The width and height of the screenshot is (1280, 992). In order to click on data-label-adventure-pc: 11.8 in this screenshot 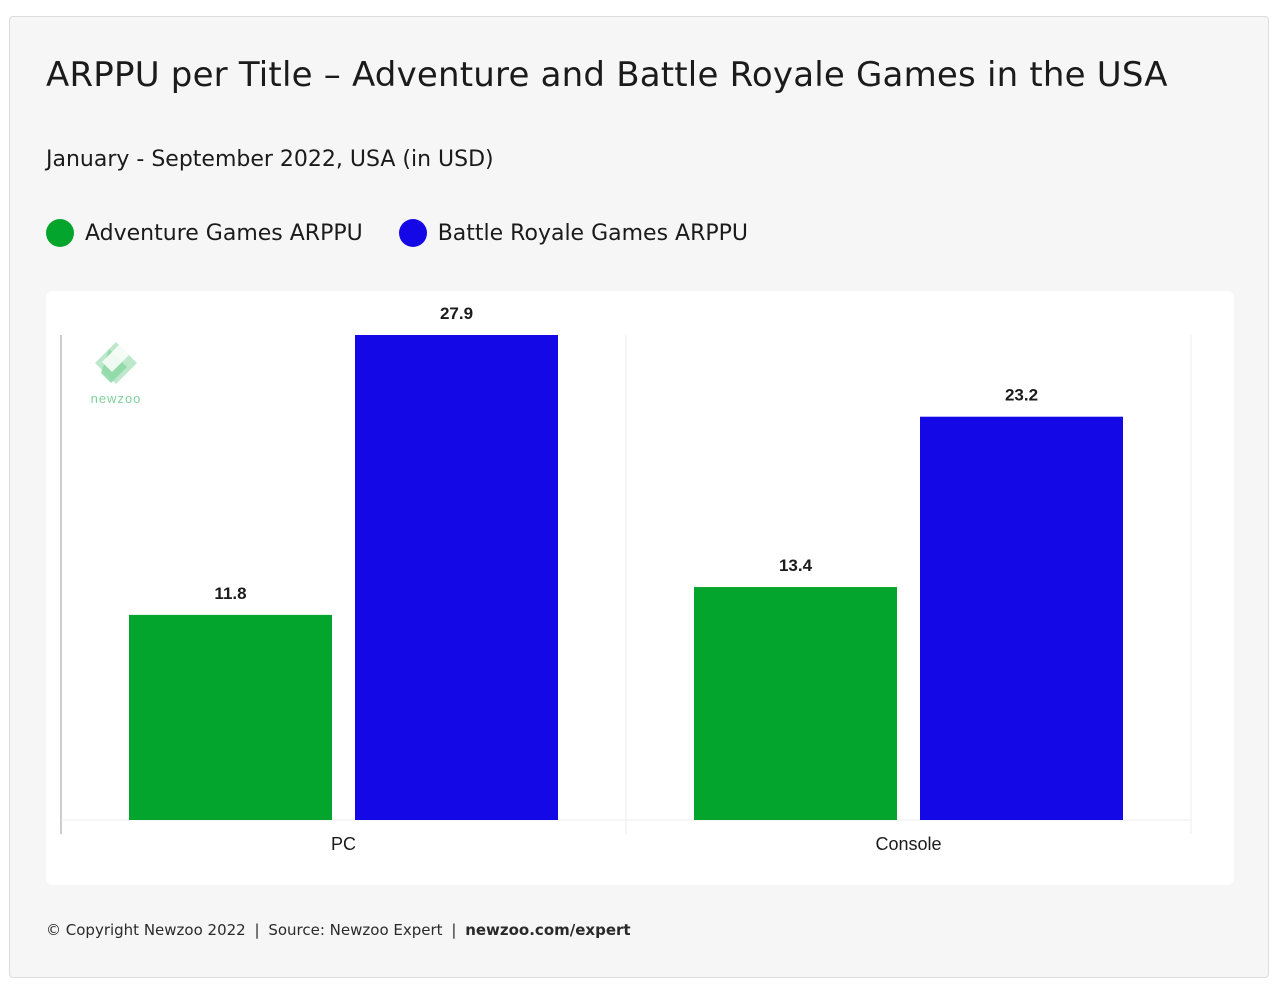, I will do `click(230, 593)`.